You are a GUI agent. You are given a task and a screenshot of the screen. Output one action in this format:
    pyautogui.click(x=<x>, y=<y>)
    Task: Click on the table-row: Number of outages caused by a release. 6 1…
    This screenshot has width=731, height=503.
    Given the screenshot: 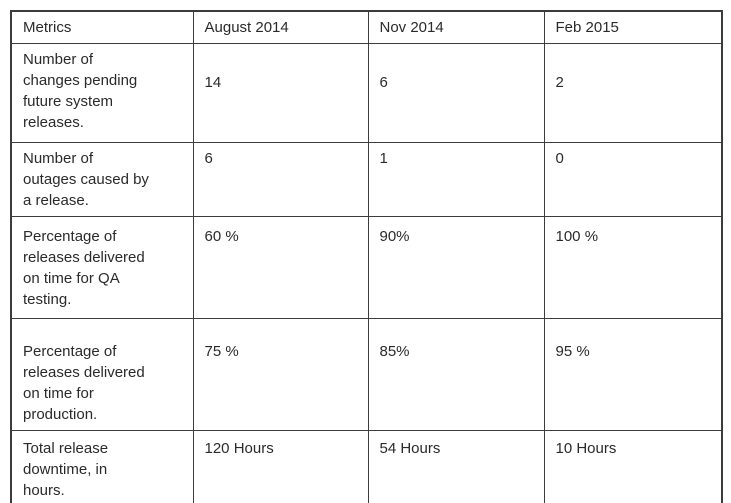 What is the action you would take?
    pyautogui.click(x=366, y=179)
    